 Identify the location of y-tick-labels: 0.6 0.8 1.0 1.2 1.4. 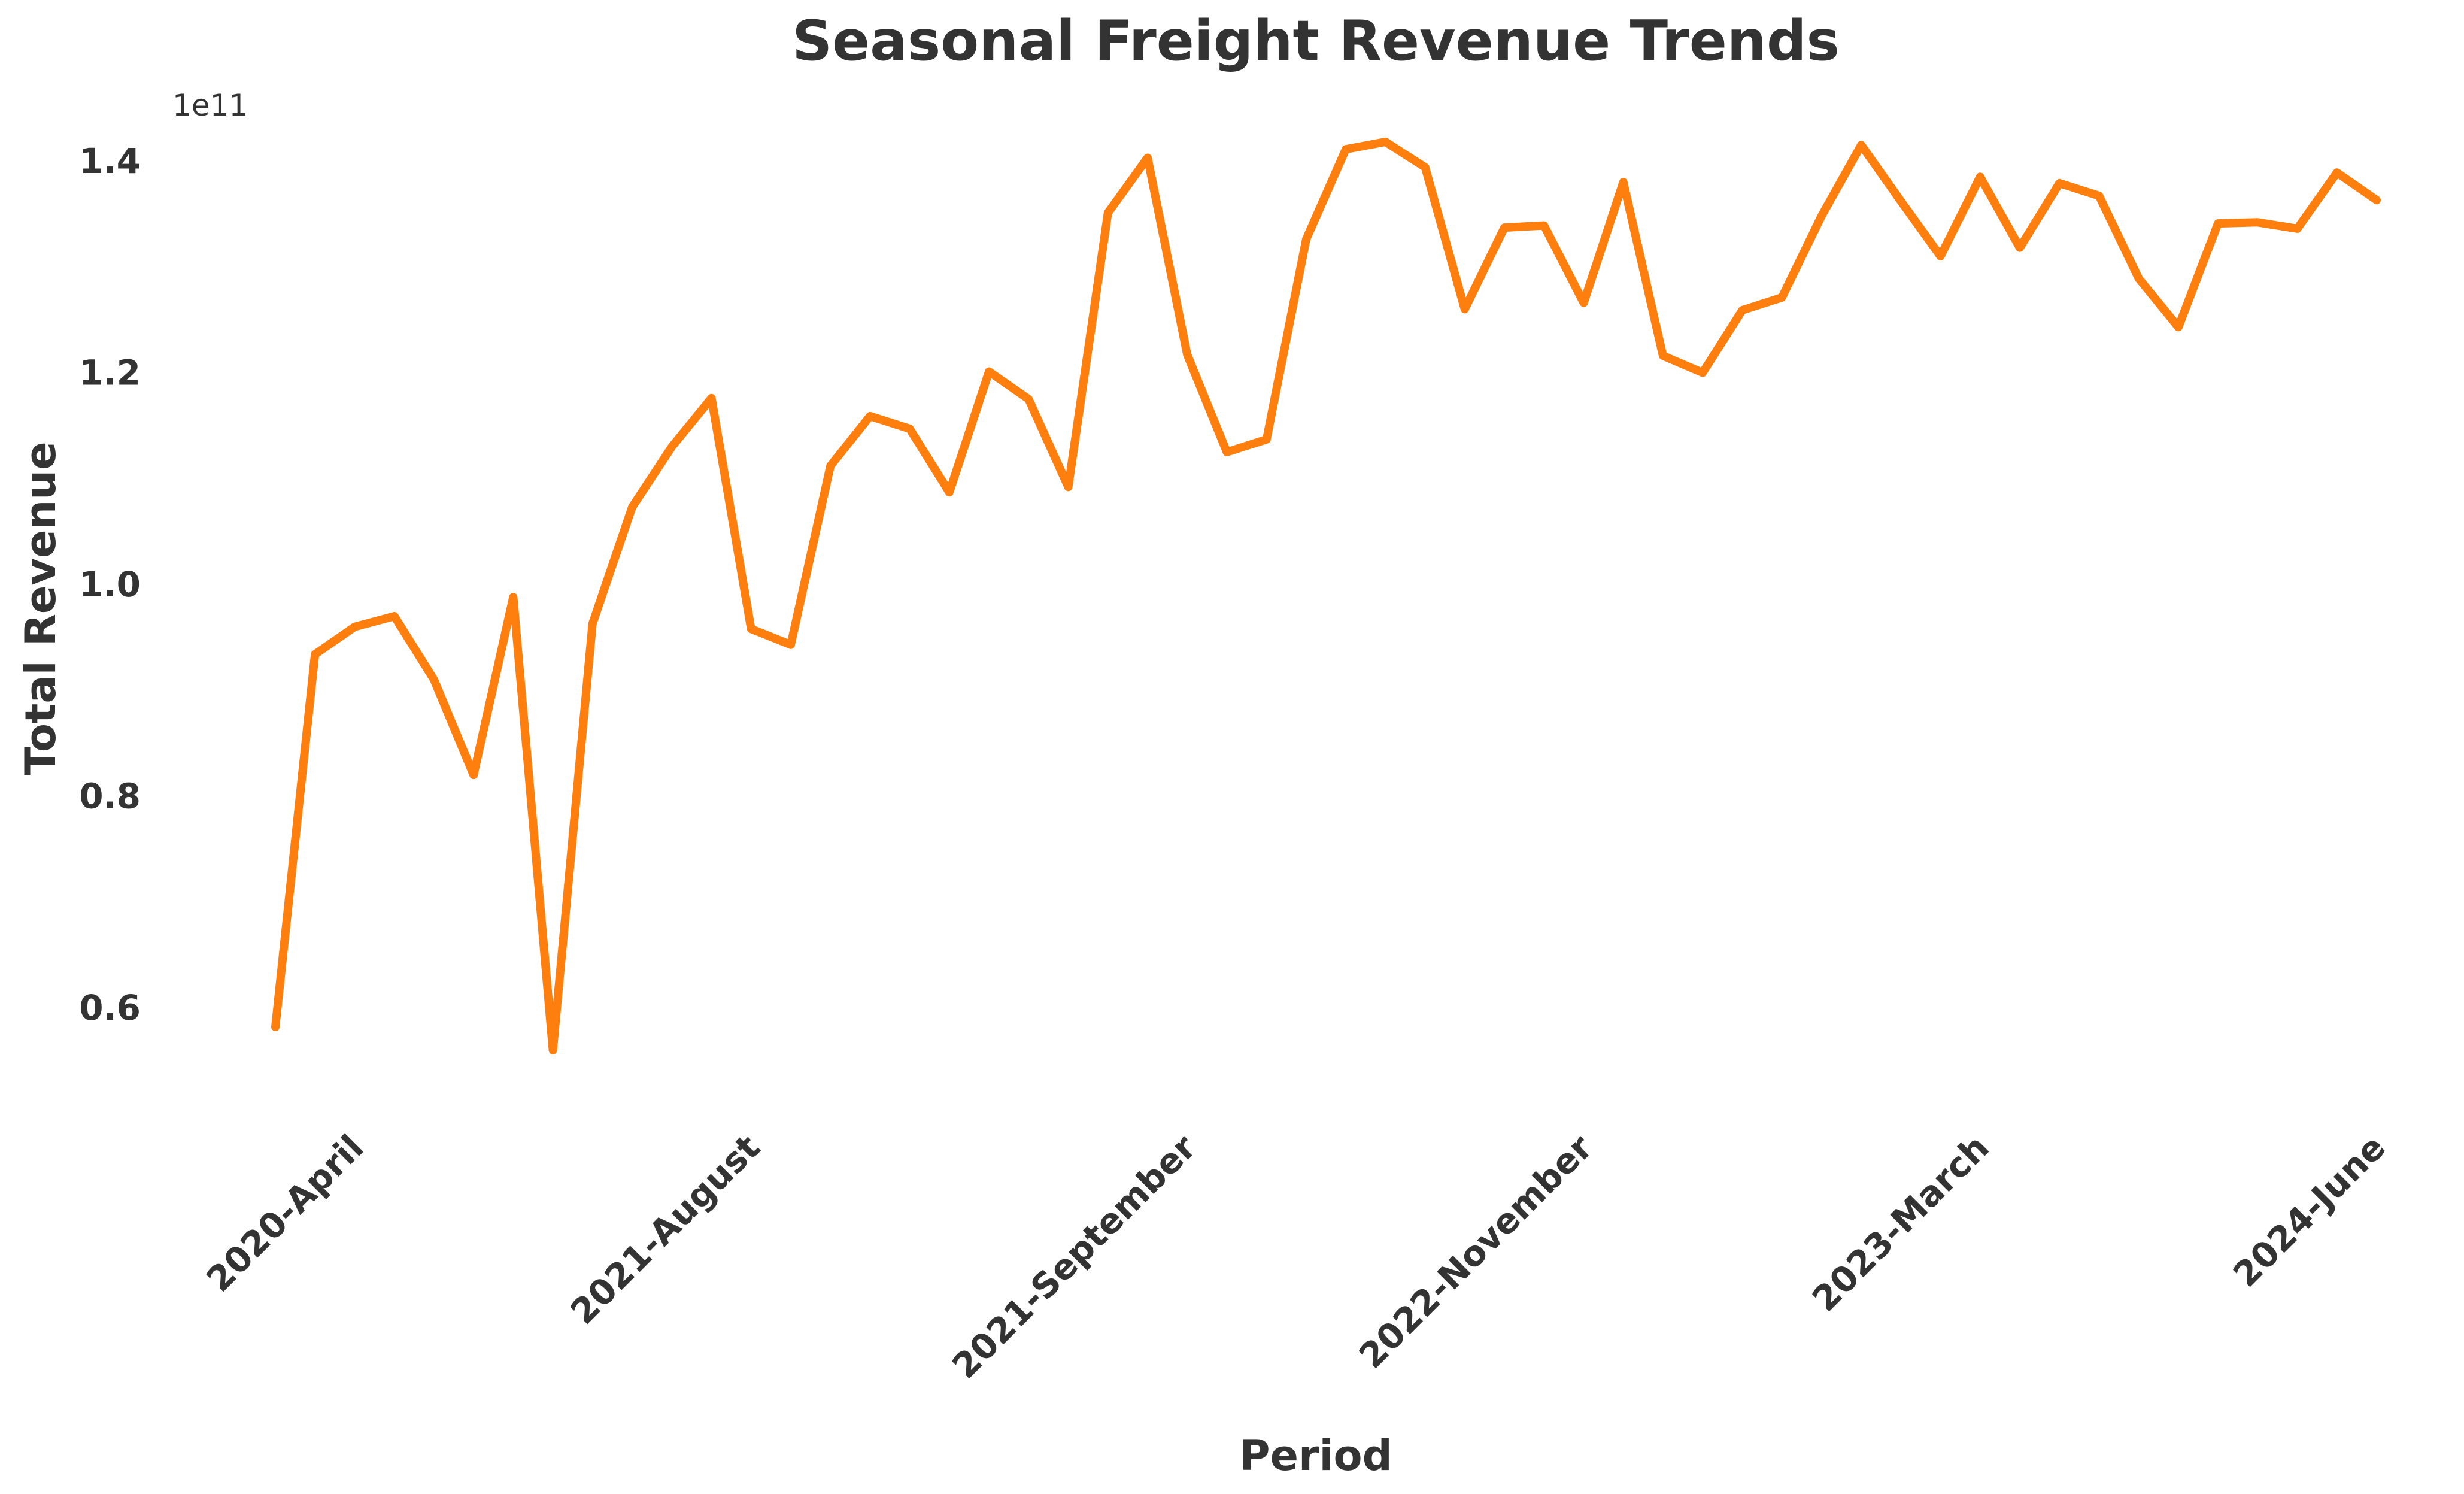
(110, 584).